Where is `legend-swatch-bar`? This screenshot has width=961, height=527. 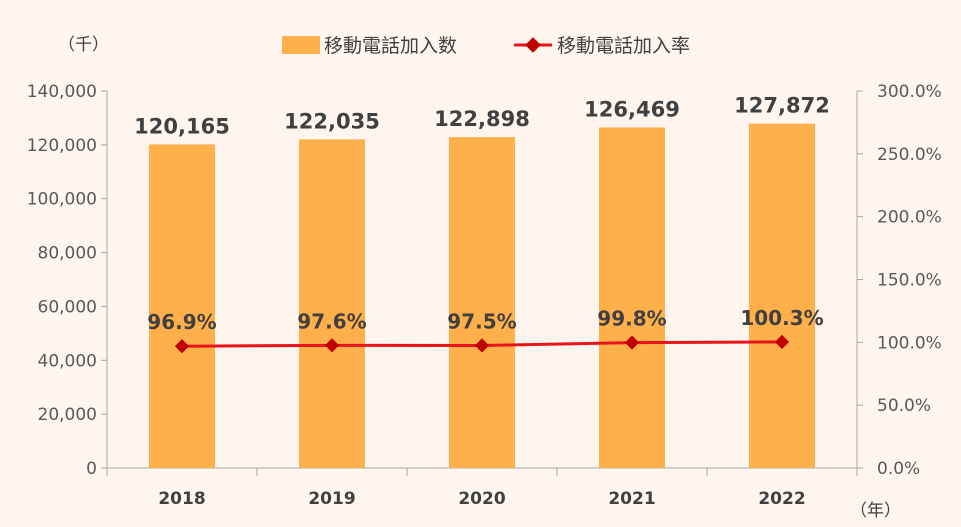 legend-swatch-bar is located at coordinates (301, 45).